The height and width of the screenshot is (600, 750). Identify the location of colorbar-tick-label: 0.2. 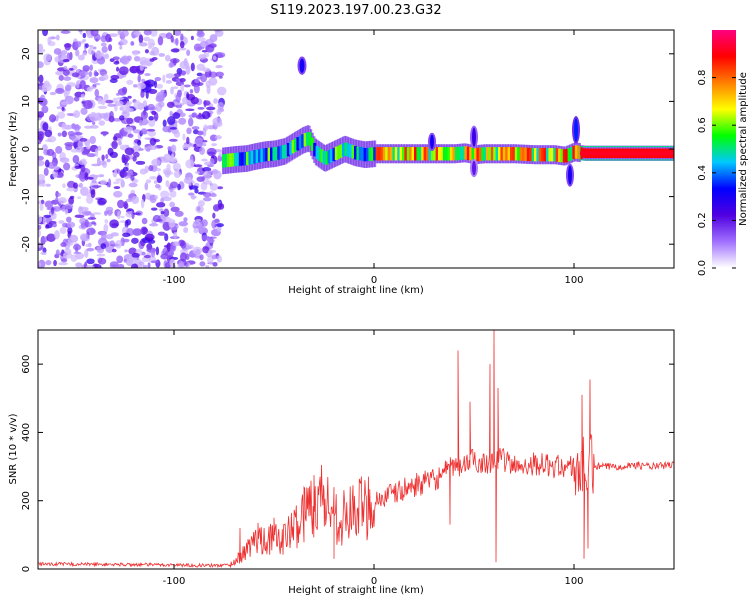
(702, 220).